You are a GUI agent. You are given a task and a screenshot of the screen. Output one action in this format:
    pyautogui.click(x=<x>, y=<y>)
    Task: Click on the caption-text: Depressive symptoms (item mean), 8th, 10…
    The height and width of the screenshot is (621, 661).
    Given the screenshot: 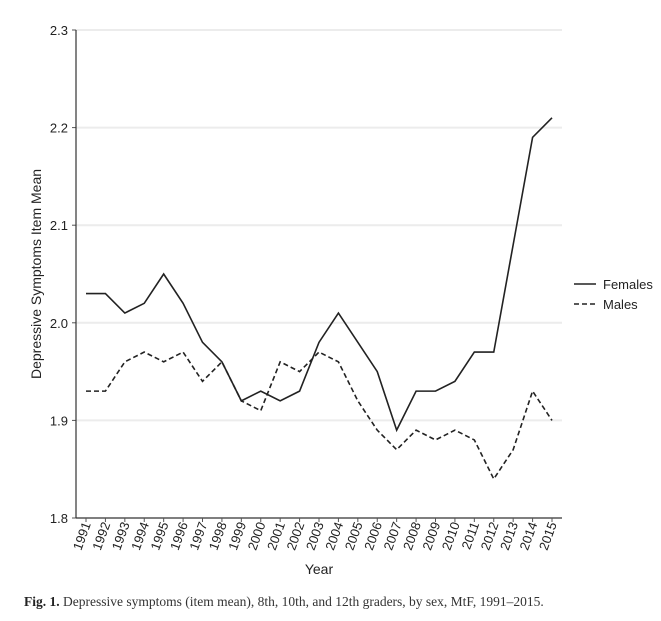 What is the action you would take?
    pyautogui.click(x=303, y=601)
    